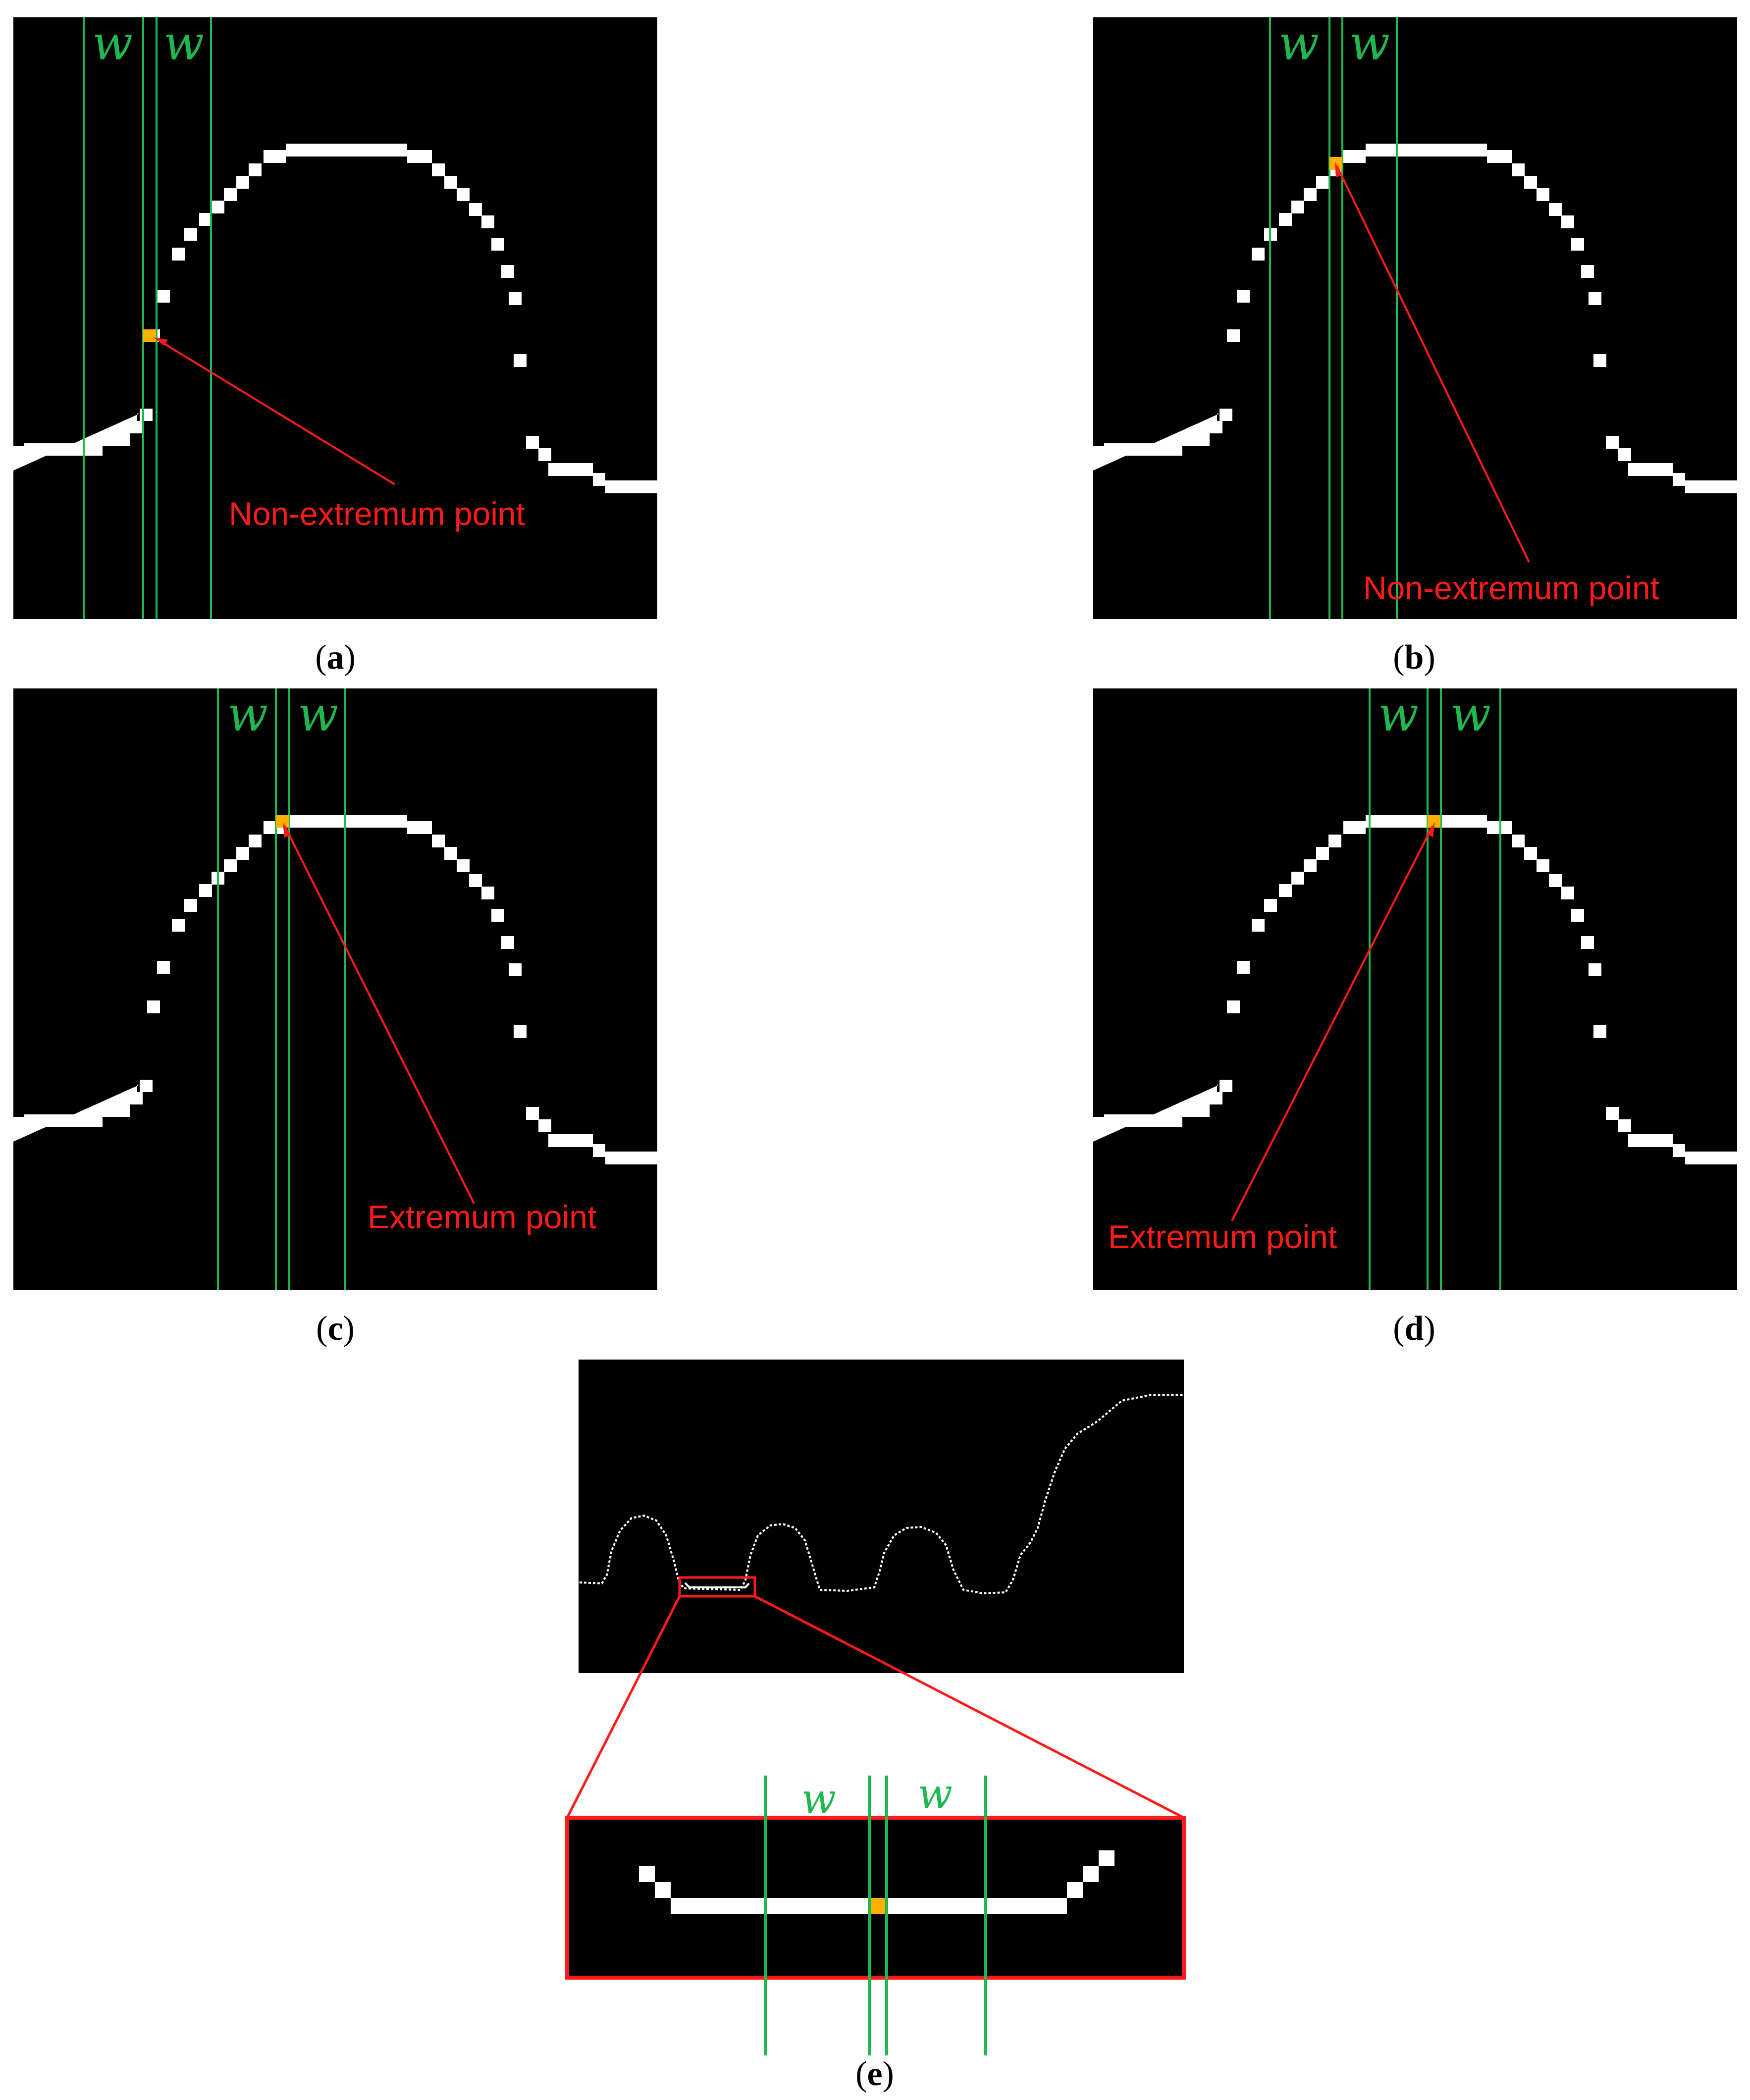 Image resolution: width=1750 pixels, height=2100 pixels. Describe the element at coordinates (147, 318) in the screenshot. I see `panel-a-window-lines` at that location.